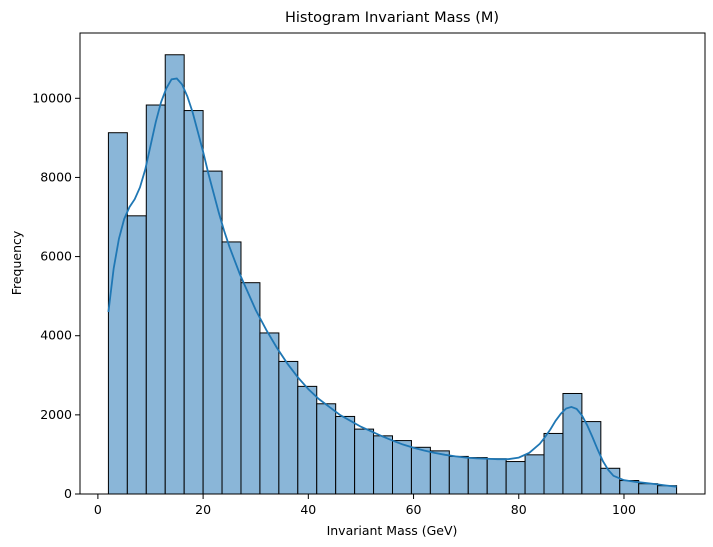  I want to click on y-axis-ticks: 0 2000 4000 6000 8000 10000, so click(56, 295).